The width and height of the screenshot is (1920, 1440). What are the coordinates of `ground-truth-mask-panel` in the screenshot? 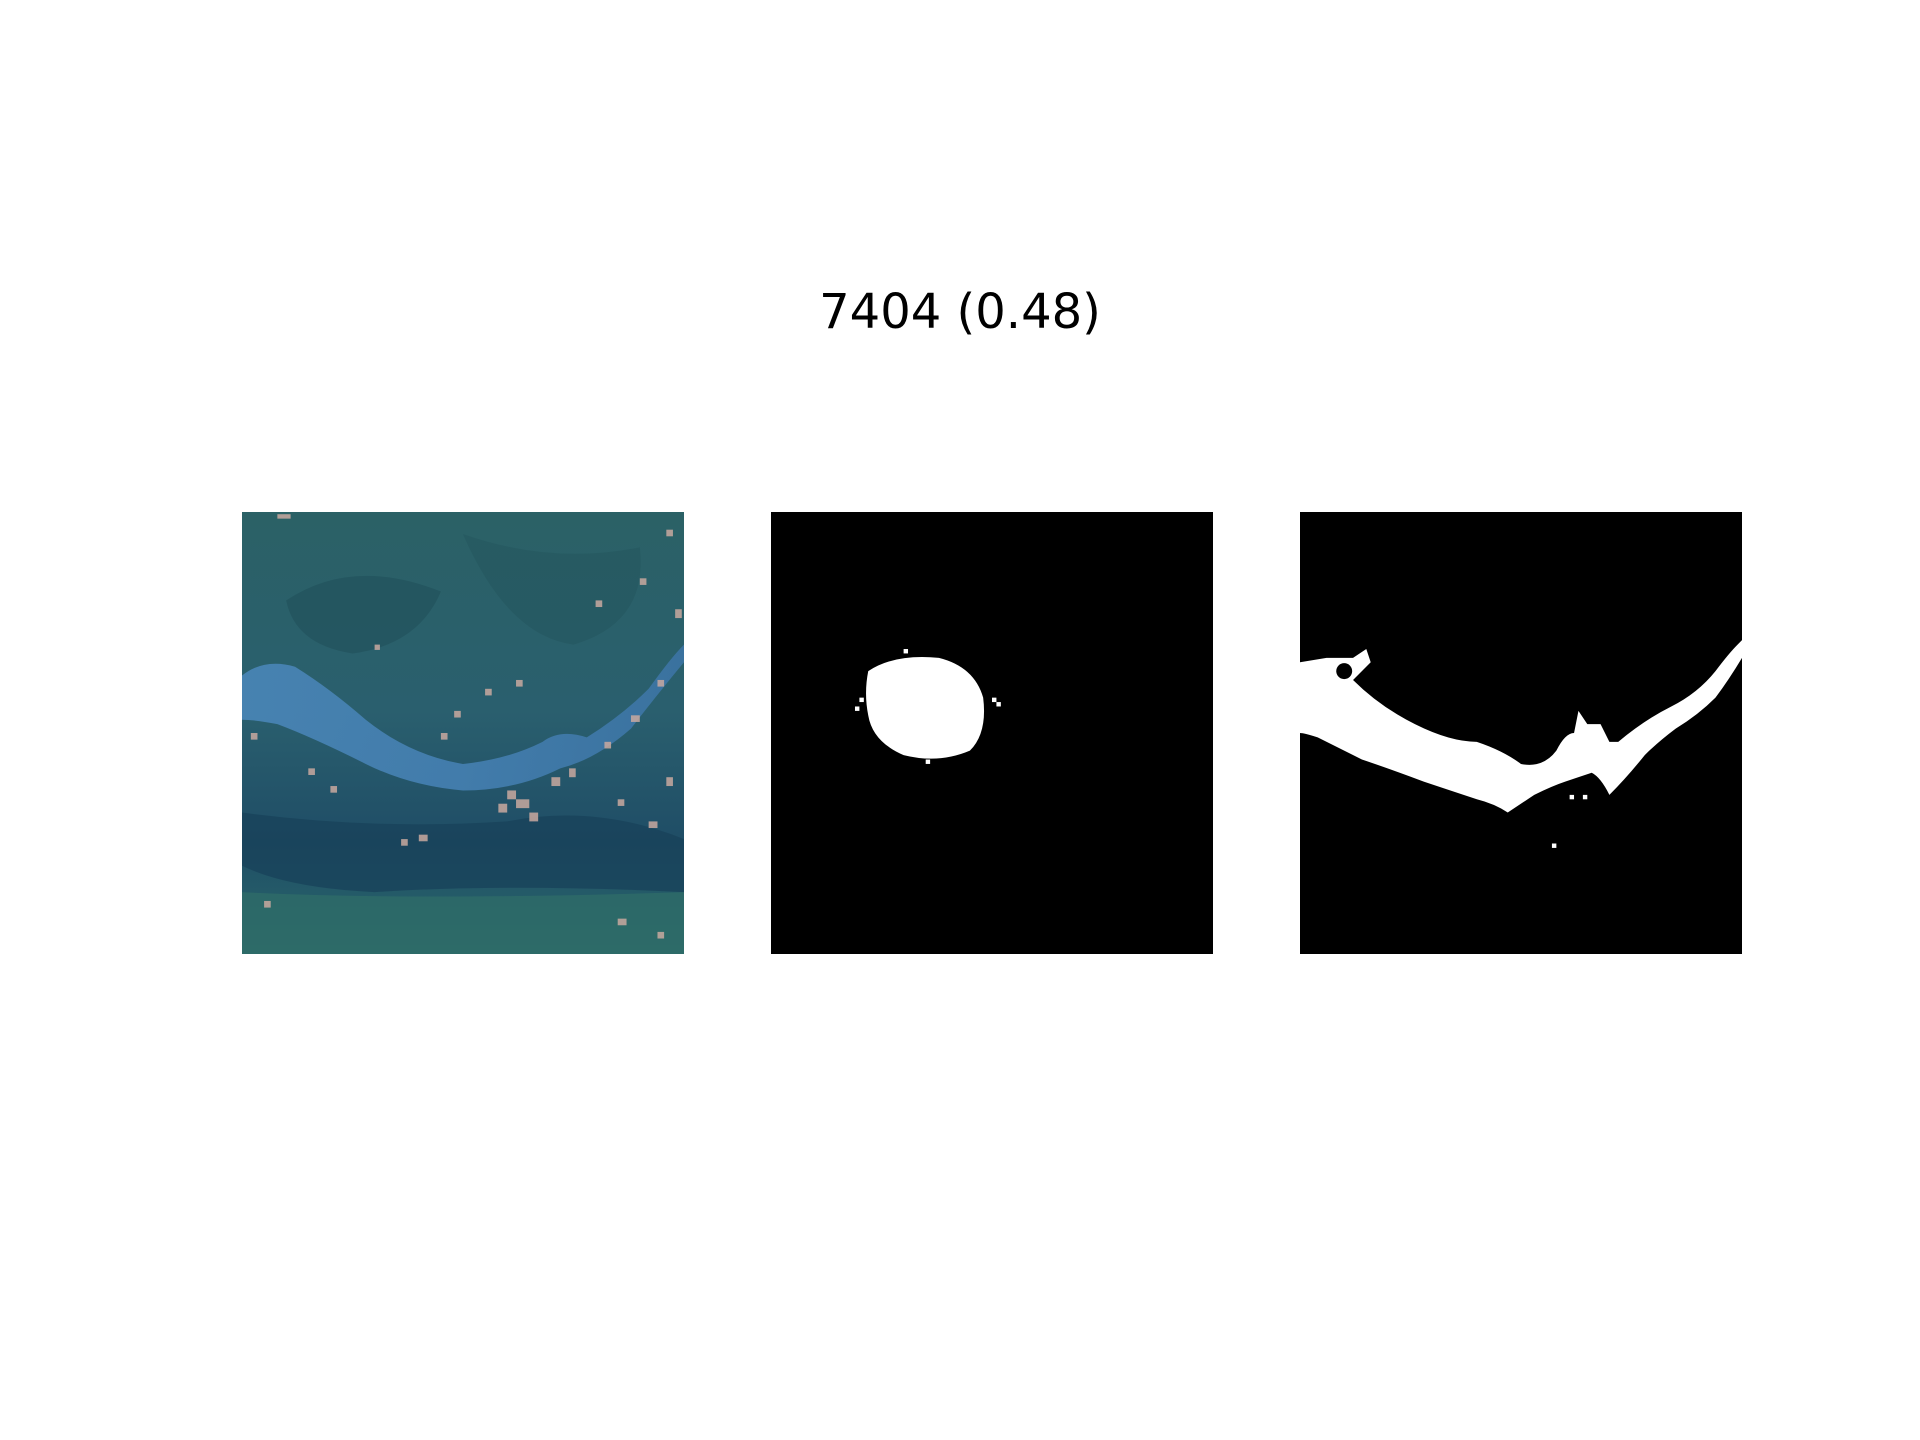 It's located at (1521, 733).